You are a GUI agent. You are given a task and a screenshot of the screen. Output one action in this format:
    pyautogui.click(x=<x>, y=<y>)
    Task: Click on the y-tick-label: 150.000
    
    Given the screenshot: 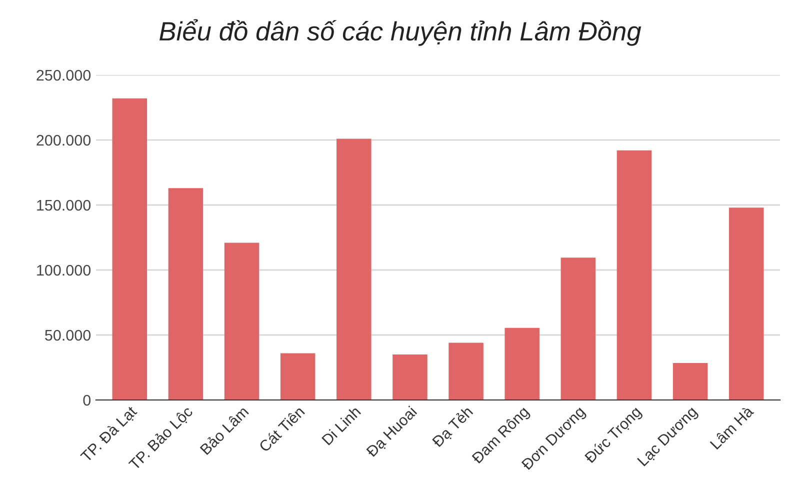 What is the action you would take?
    pyautogui.click(x=64, y=205)
    